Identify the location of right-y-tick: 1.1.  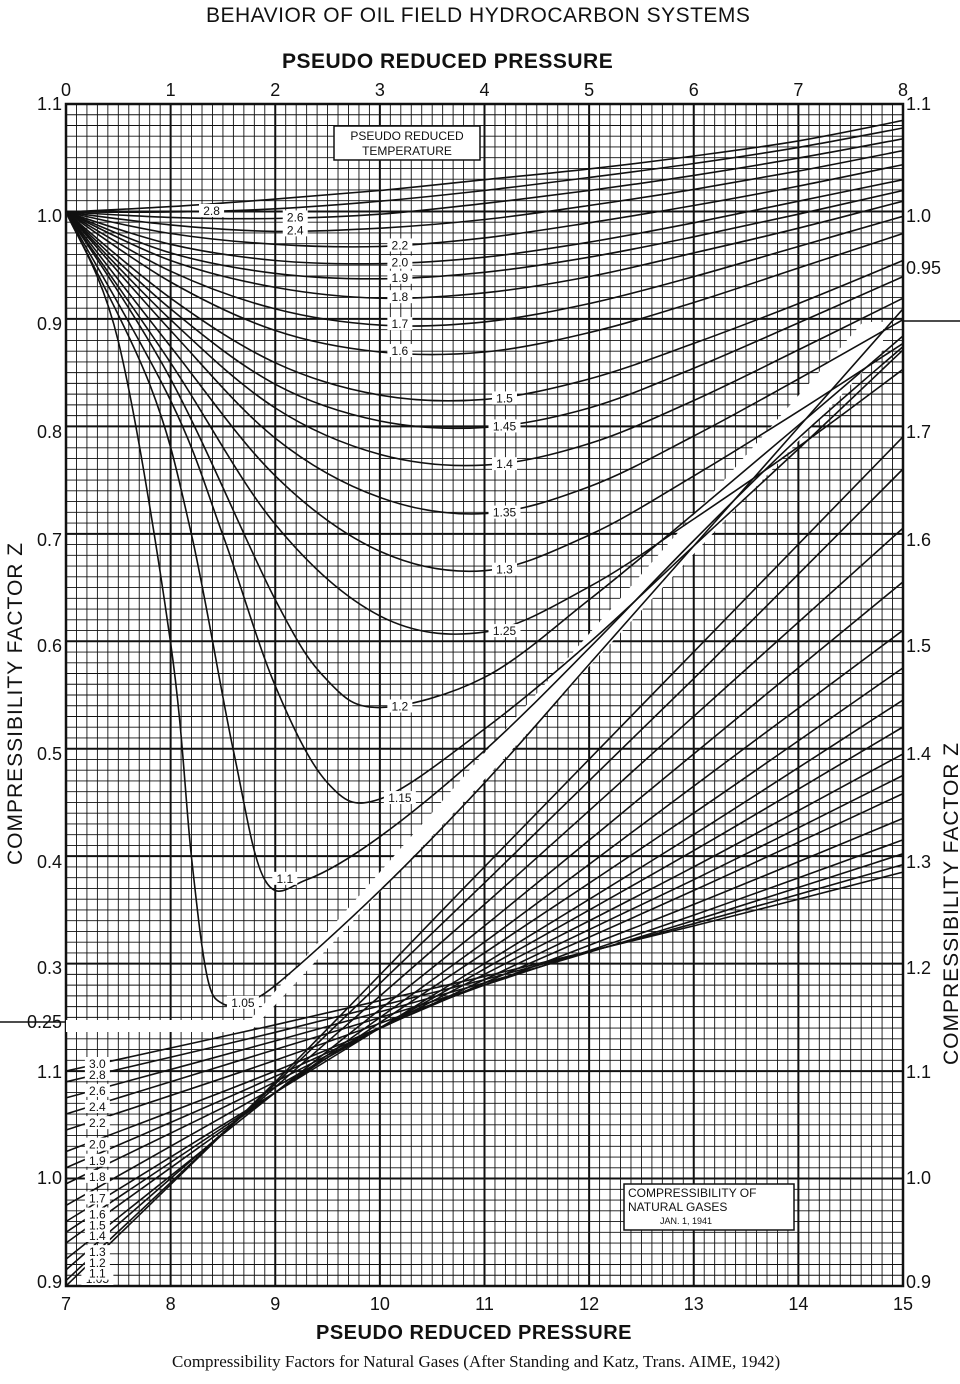
(918, 1072).